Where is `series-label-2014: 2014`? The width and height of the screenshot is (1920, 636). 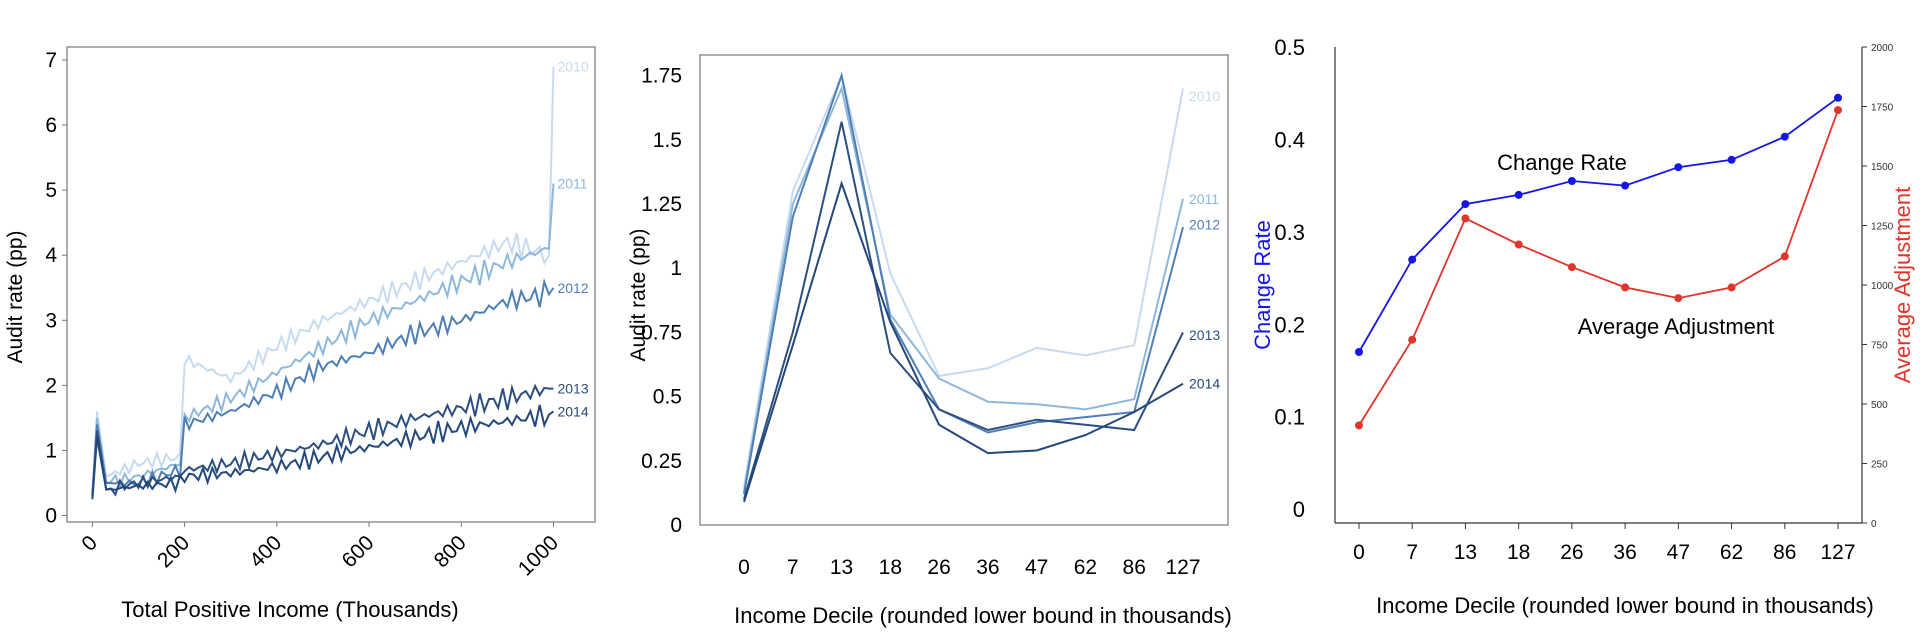 series-label-2014: 2014 is located at coordinates (572, 411).